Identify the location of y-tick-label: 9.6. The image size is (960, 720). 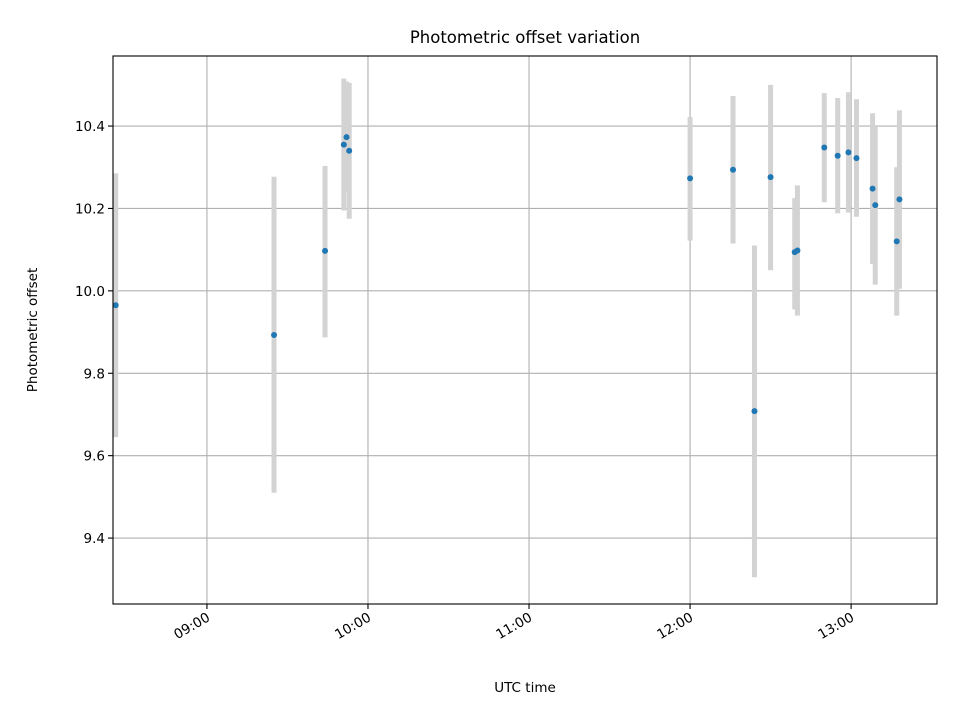
(94, 457).